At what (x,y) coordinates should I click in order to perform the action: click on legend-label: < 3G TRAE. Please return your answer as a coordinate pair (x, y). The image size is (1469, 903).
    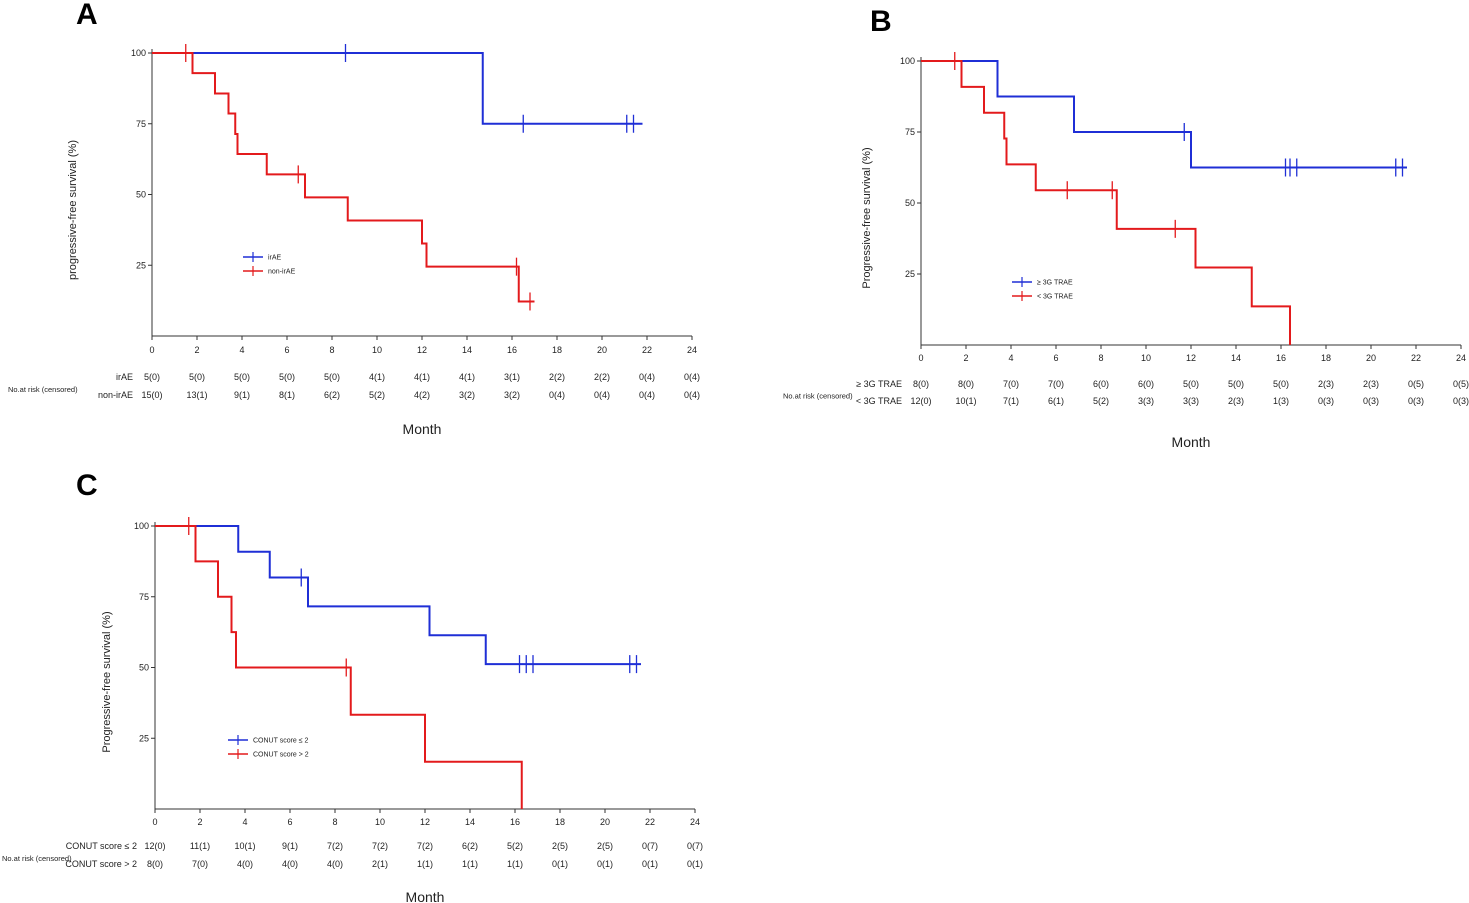
    Looking at the image, I should click on (1055, 297).